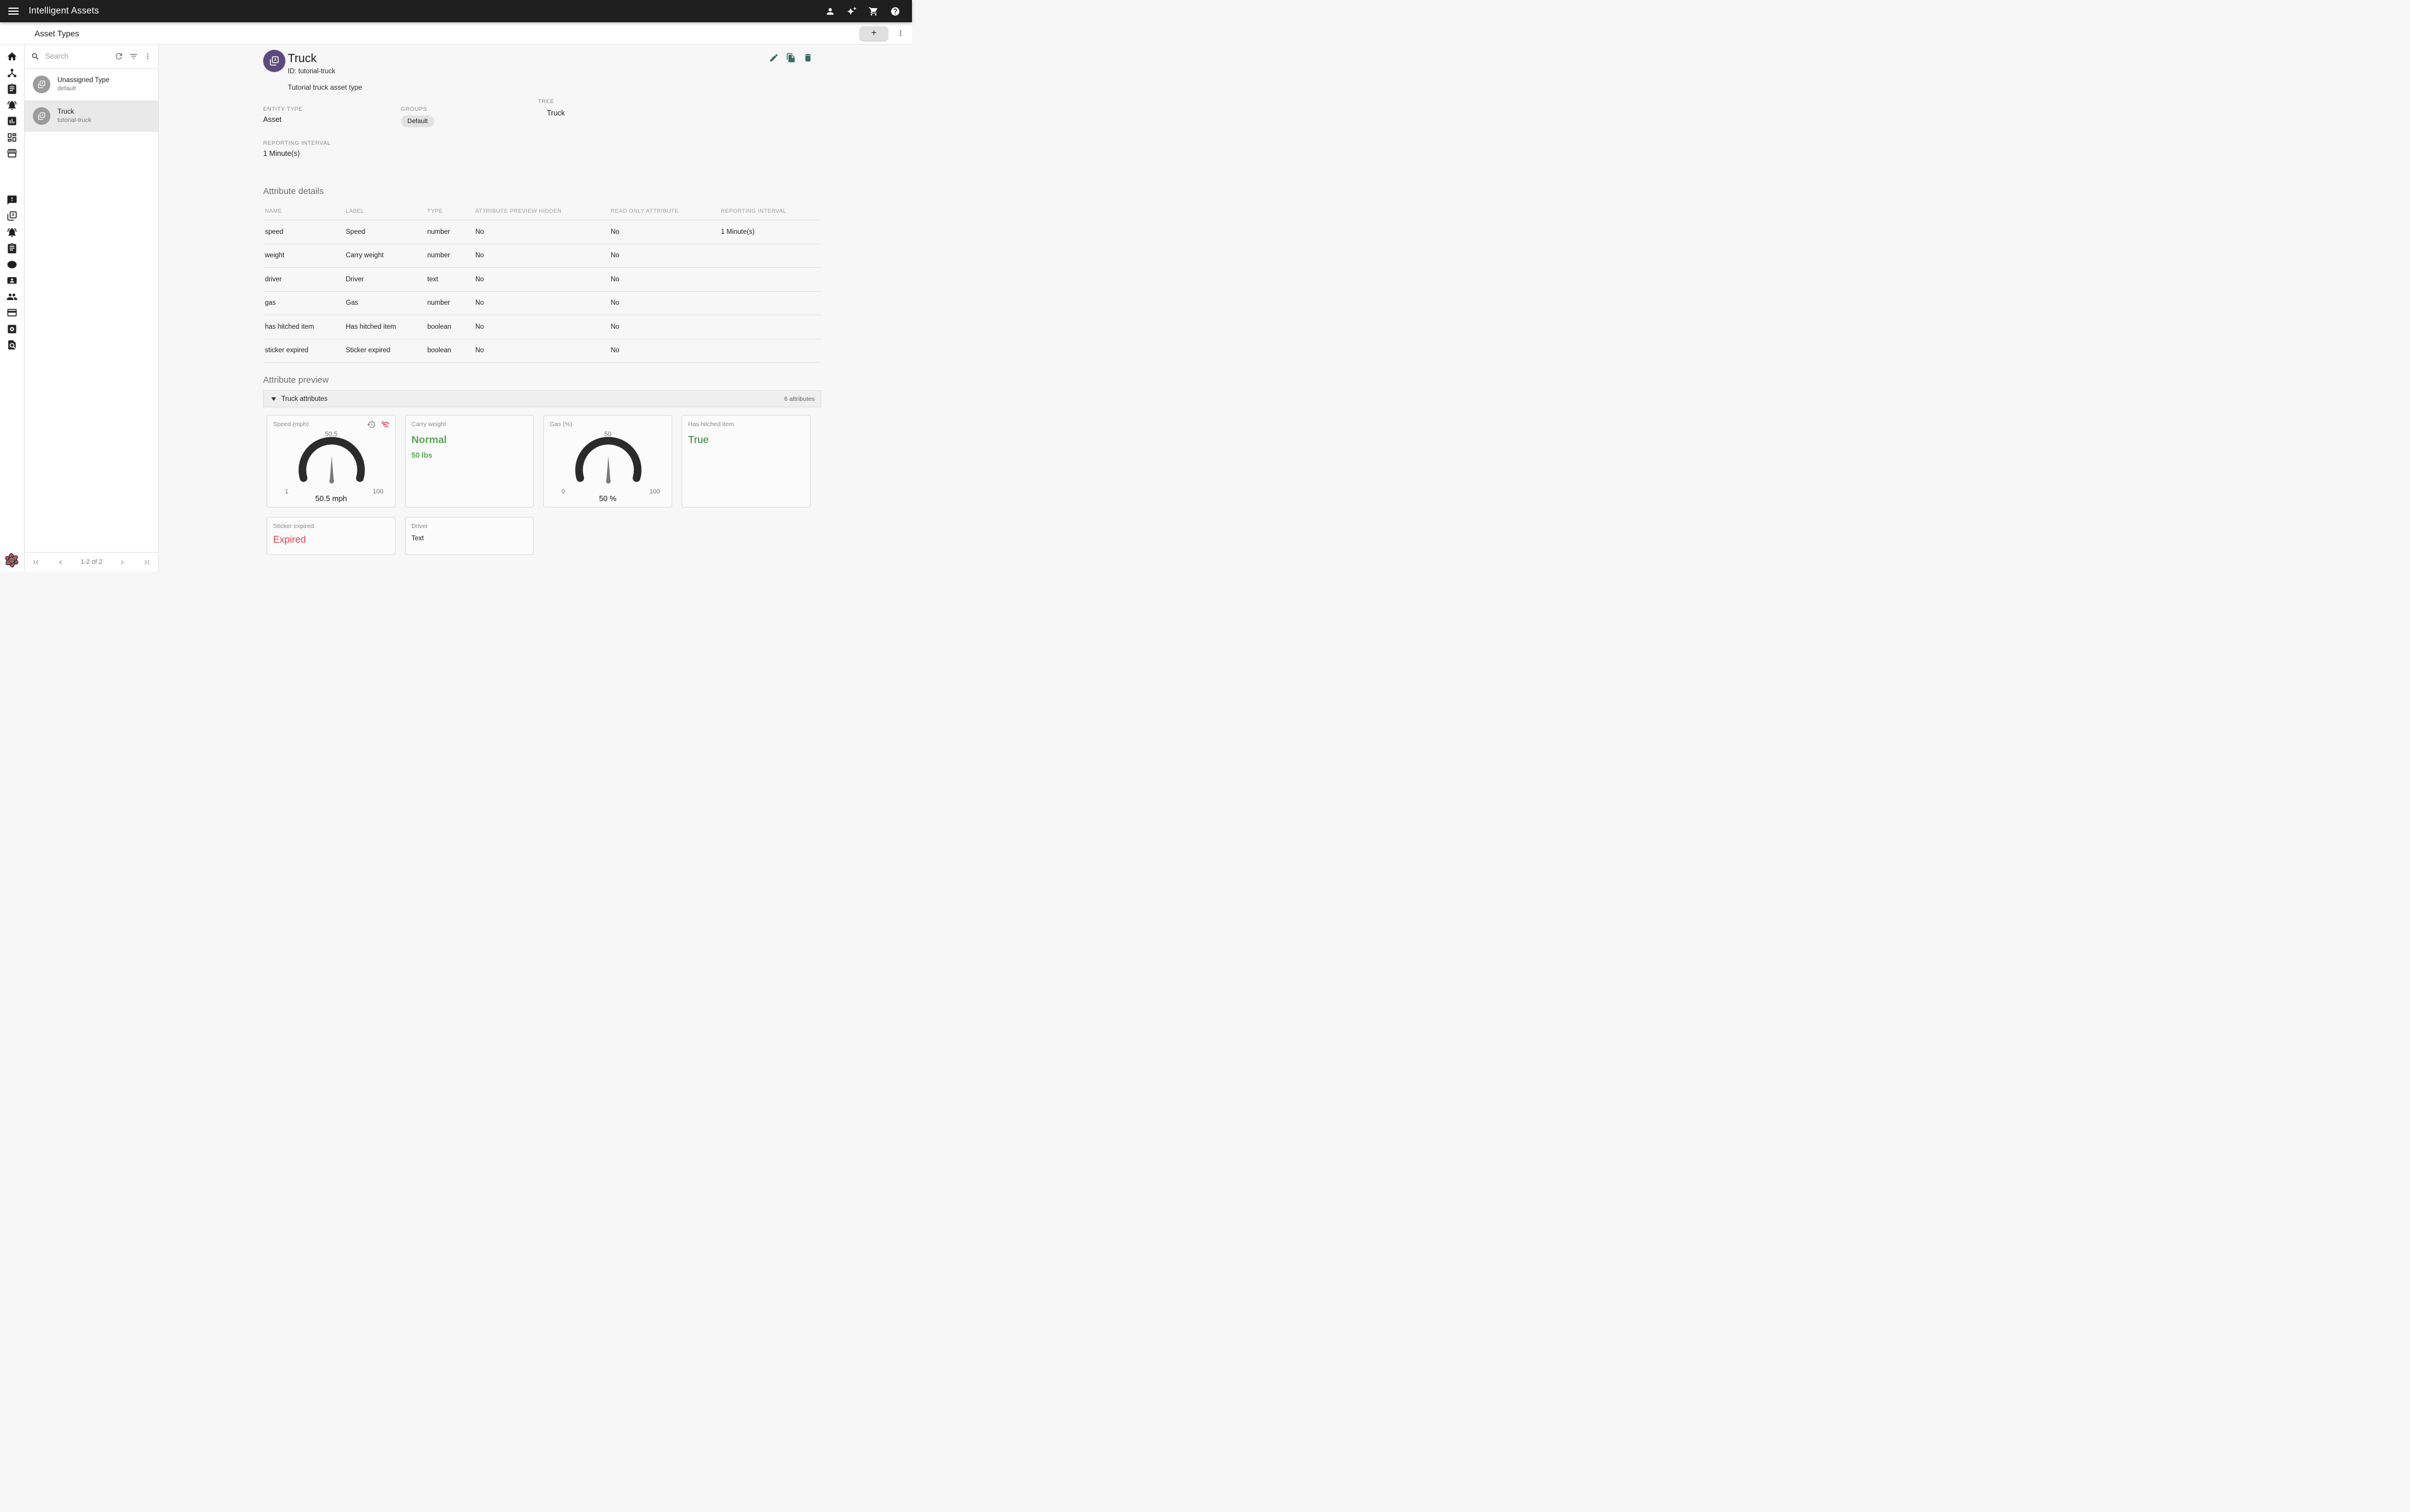 Image resolution: width=2410 pixels, height=1512 pixels. I want to click on app-bar-actions, so click(862, 11).